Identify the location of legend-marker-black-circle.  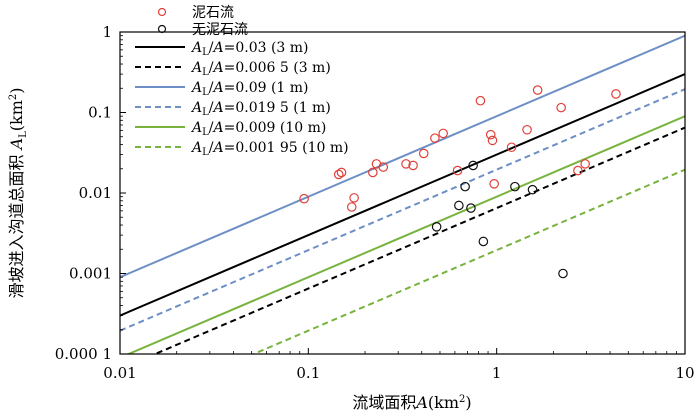
(162, 29).